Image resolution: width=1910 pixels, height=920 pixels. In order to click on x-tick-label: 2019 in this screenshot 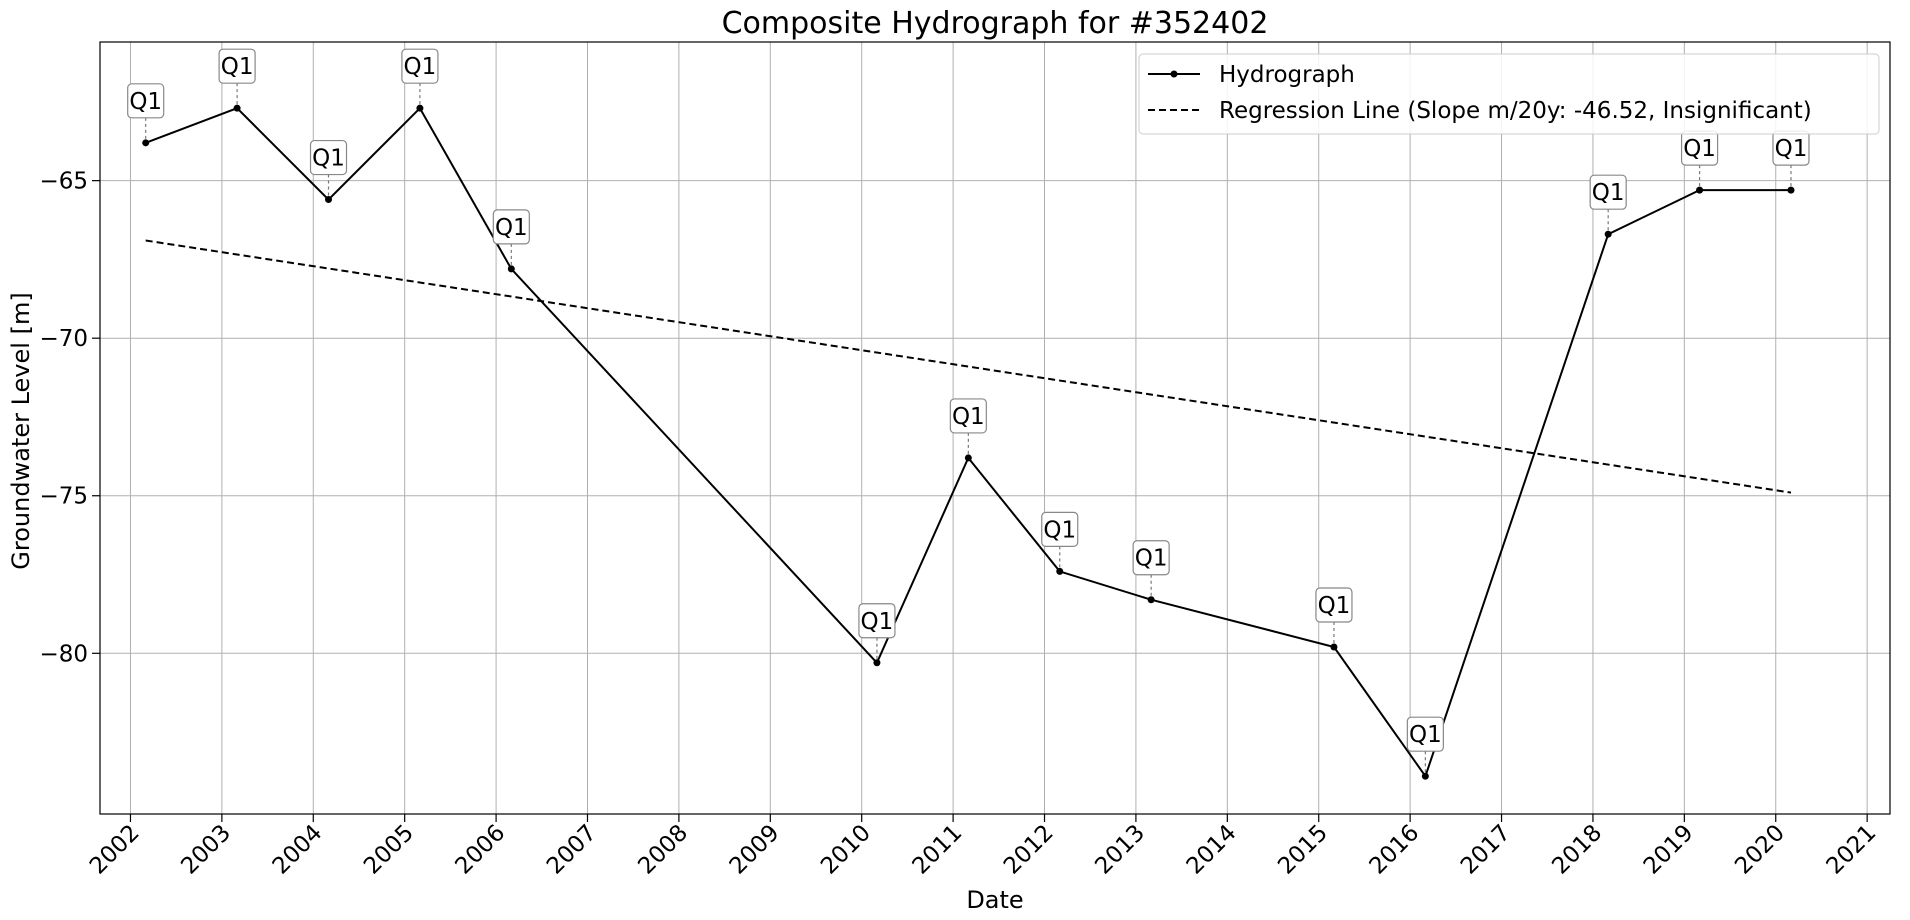, I will do `click(1669, 850)`.